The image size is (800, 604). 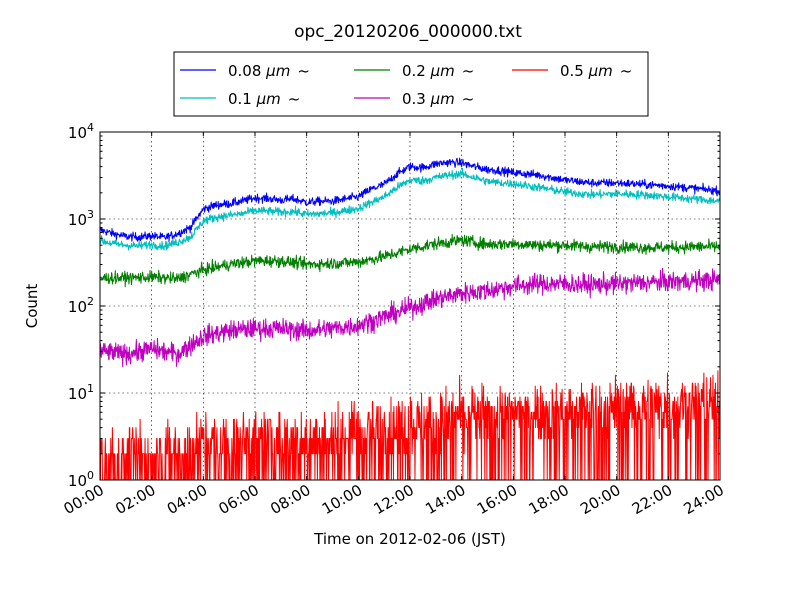 I want to click on legend-label: 0.08 μm ~, so click(x=269, y=71).